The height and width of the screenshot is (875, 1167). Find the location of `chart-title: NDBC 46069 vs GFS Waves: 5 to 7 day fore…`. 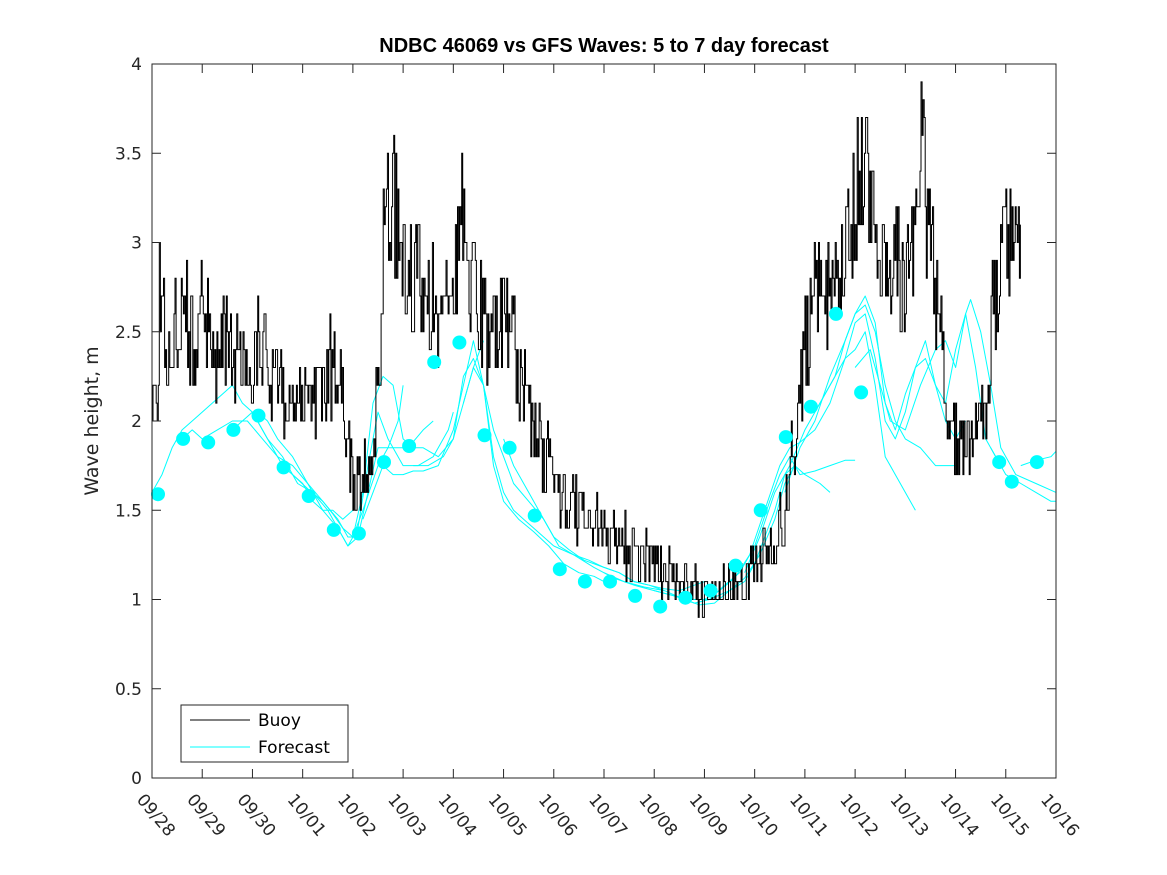

chart-title: NDBC 46069 vs GFS Waves: 5 to 7 day fore… is located at coordinates (604, 46).